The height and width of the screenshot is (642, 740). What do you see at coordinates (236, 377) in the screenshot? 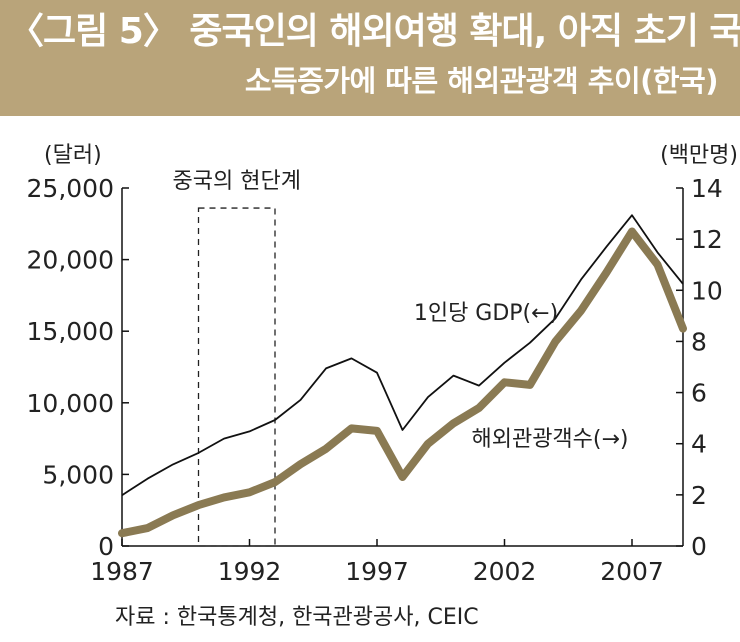
I see `highlight-box` at bounding box center [236, 377].